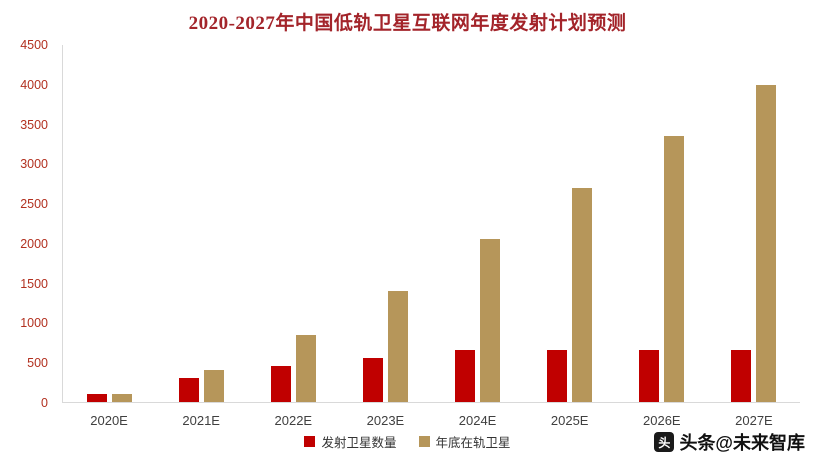  What do you see at coordinates (293, 236) in the screenshot?
I see `bar-group-2022E: 2022E` at bounding box center [293, 236].